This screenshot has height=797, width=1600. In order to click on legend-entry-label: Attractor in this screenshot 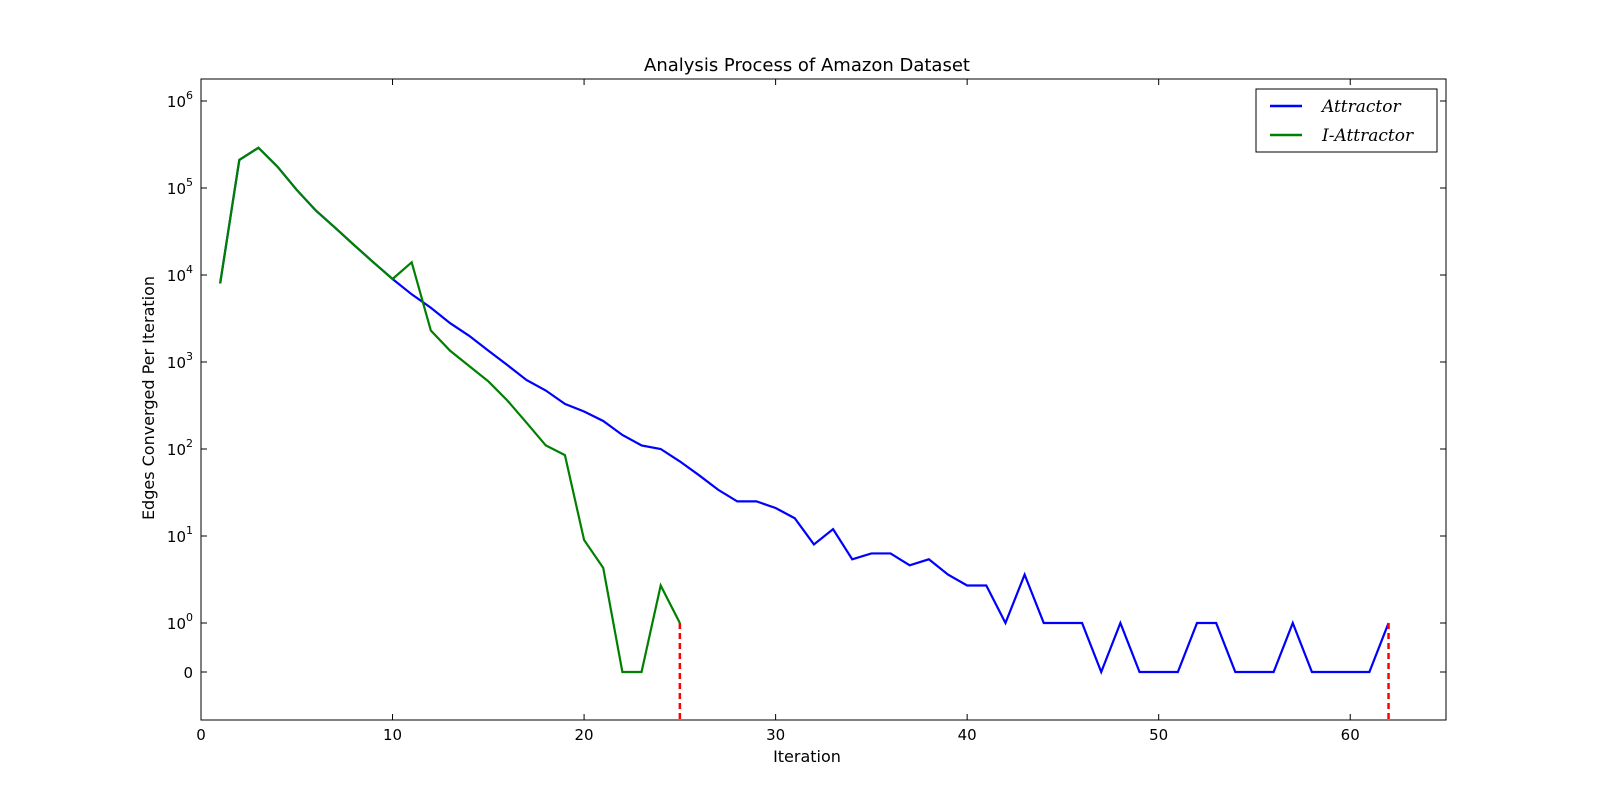, I will do `click(1360, 107)`.